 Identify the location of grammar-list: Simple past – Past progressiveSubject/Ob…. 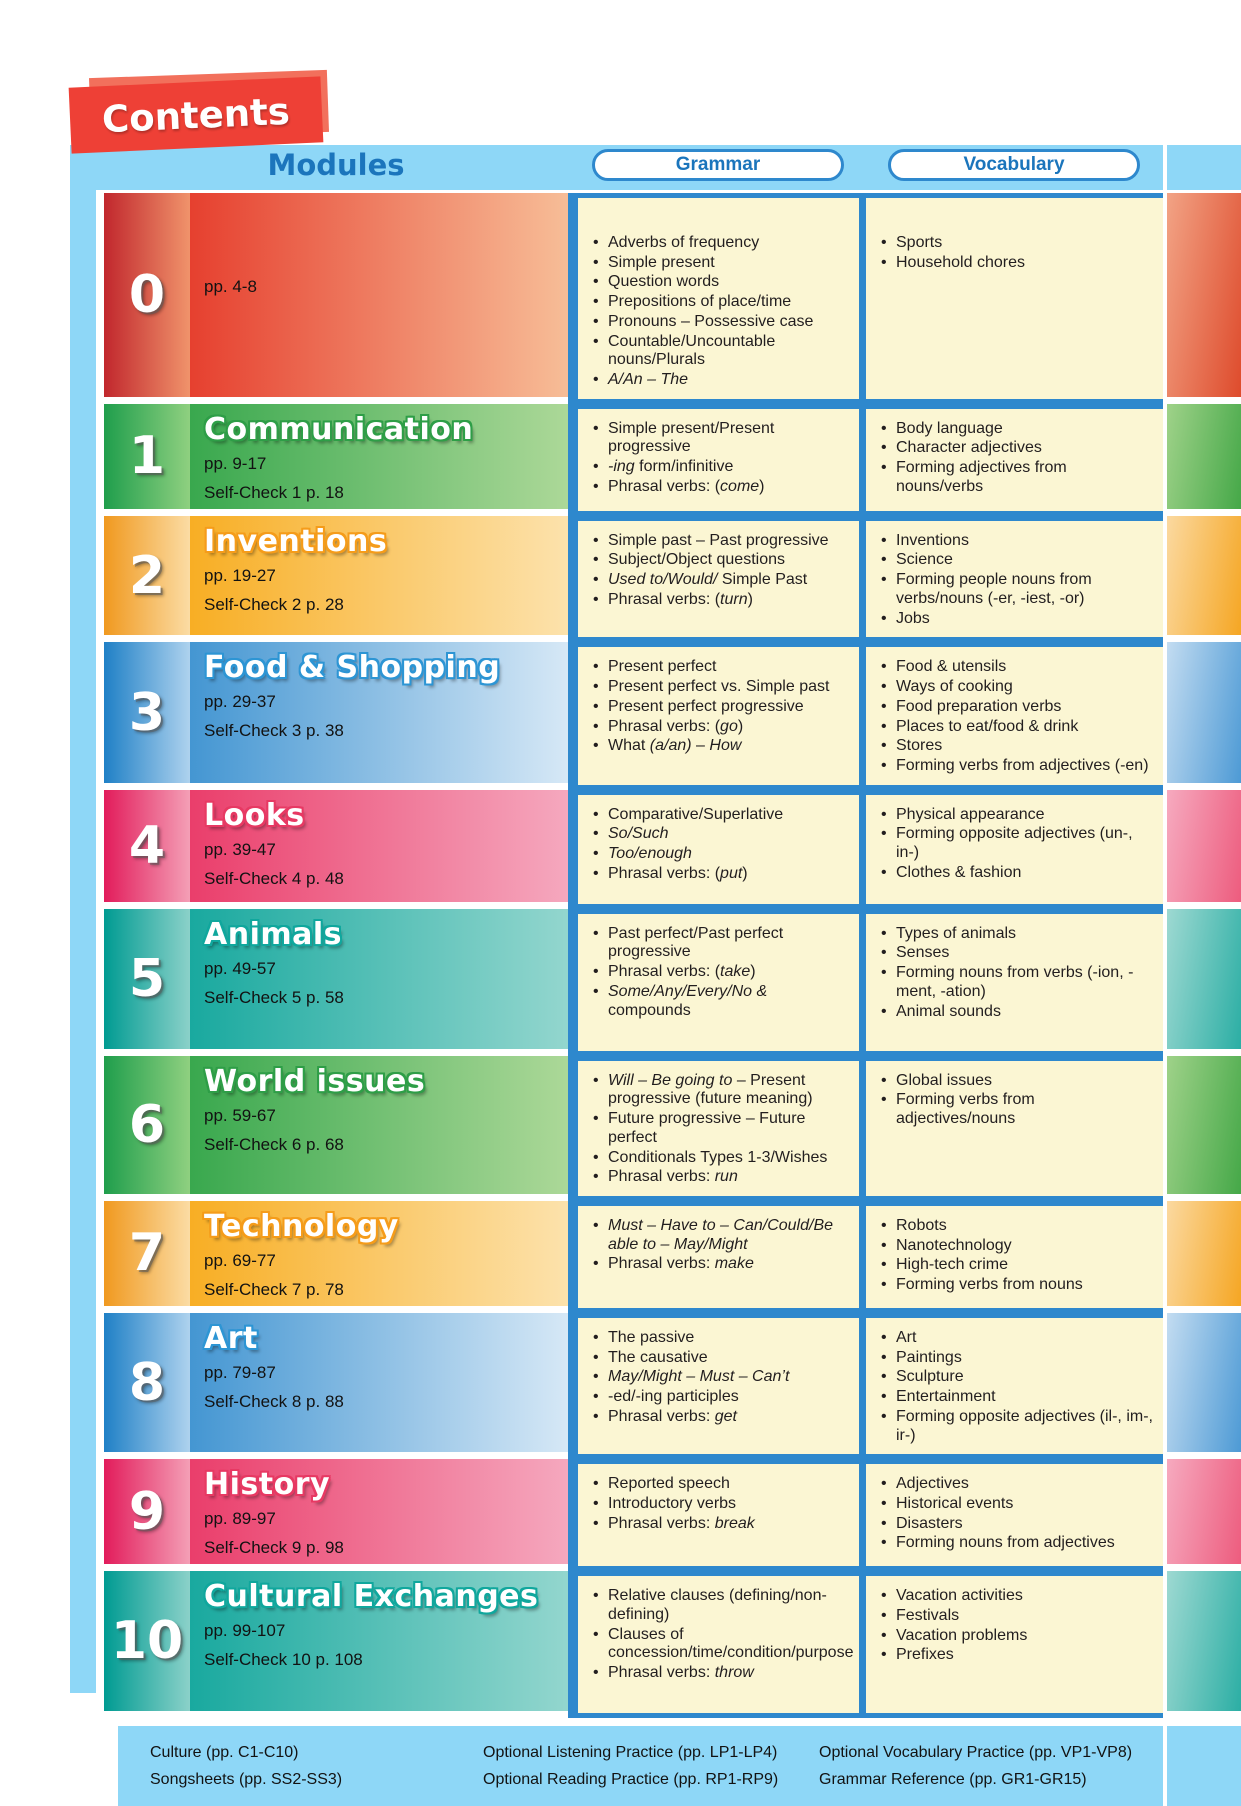
(721, 571).